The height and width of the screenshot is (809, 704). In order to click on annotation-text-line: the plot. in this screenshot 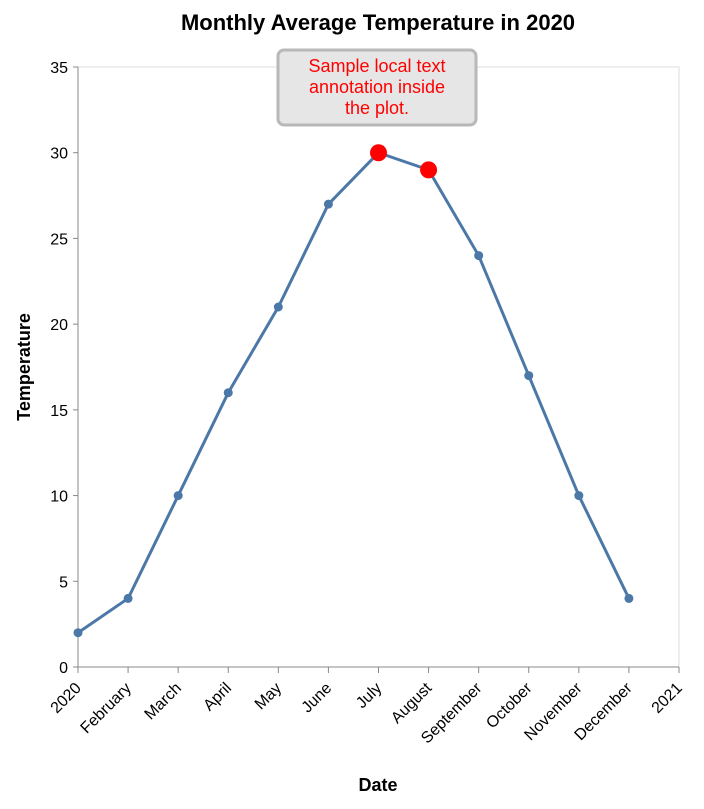, I will do `click(377, 108)`.